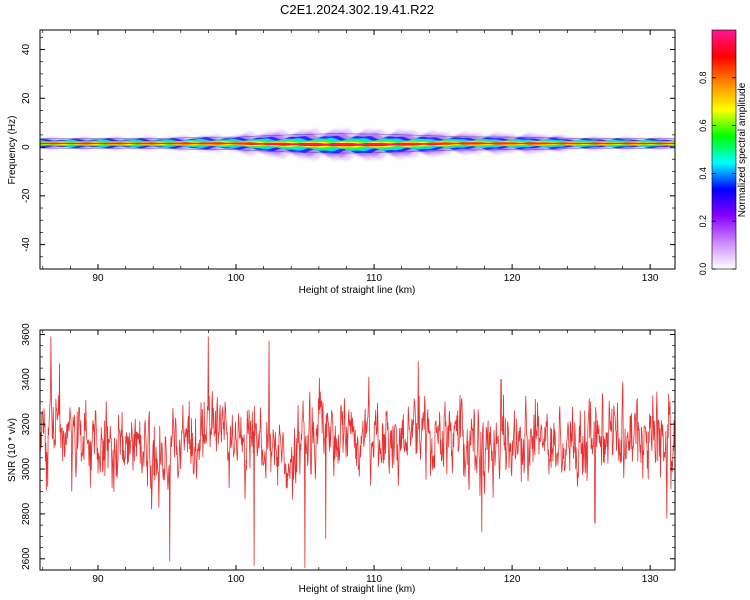 The height and width of the screenshot is (600, 750). I want to click on y-tick-label: 2800, so click(26, 513).